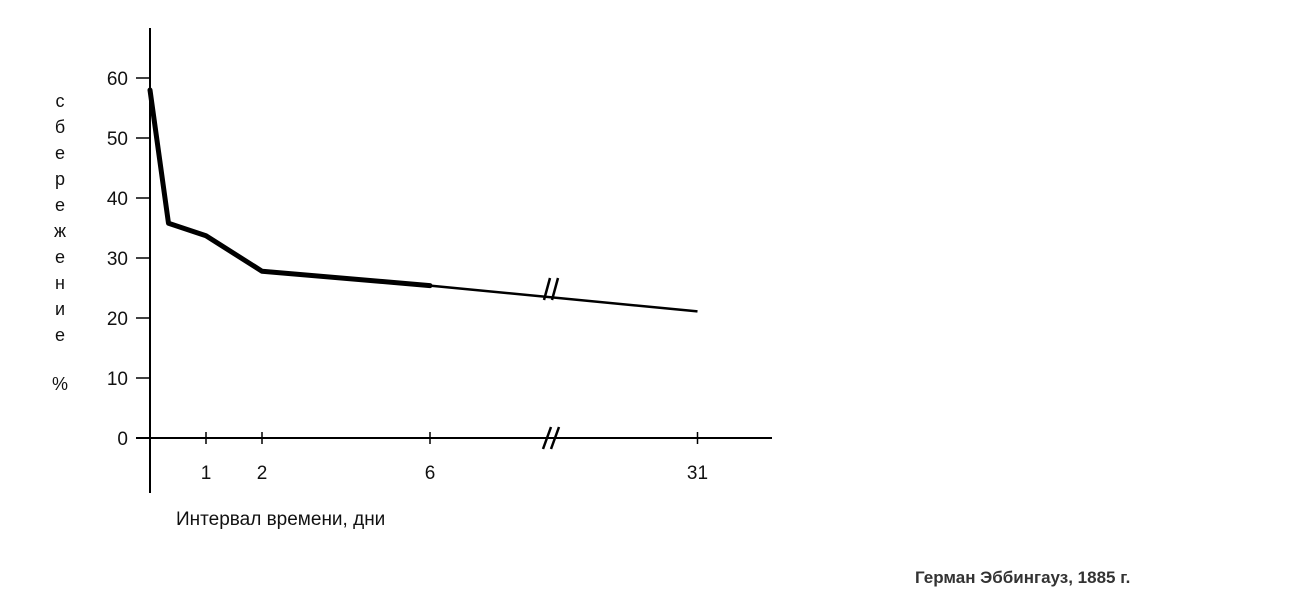 The image size is (1302, 608). I want to click on y-axis-label-char: н, so click(60, 283).